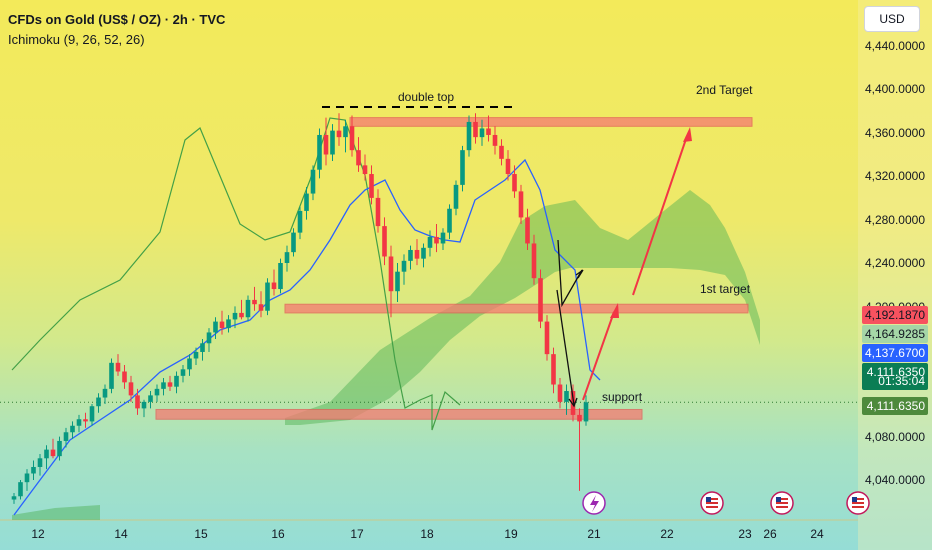  What do you see at coordinates (895, 275) in the screenshot?
I see `price-scale-bg` at bounding box center [895, 275].